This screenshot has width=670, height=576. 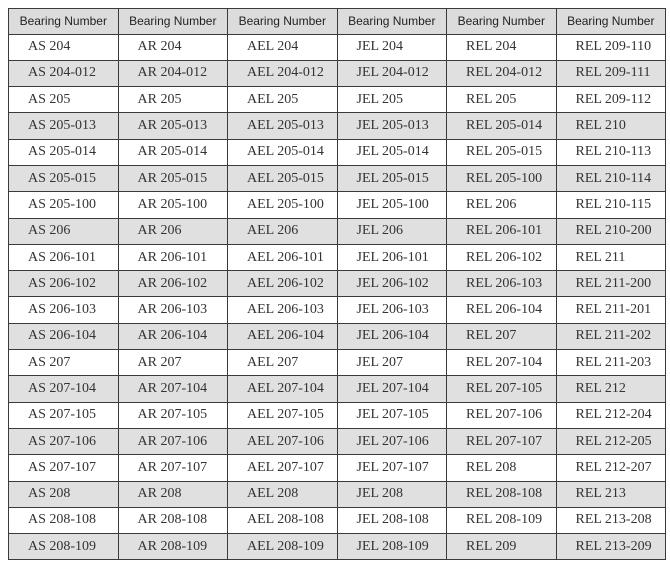 I want to click on table-cell: REL 209-112, so click(x=610, y=100).